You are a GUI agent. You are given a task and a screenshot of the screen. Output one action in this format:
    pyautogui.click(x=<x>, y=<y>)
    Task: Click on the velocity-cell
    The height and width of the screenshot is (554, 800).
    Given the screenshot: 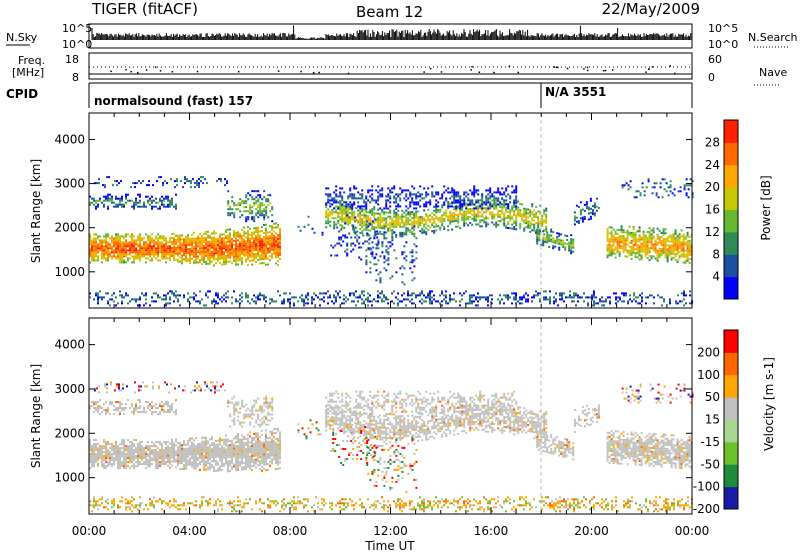 What is the action you would take?
    pyautogui.click(x=94, y=446)
    